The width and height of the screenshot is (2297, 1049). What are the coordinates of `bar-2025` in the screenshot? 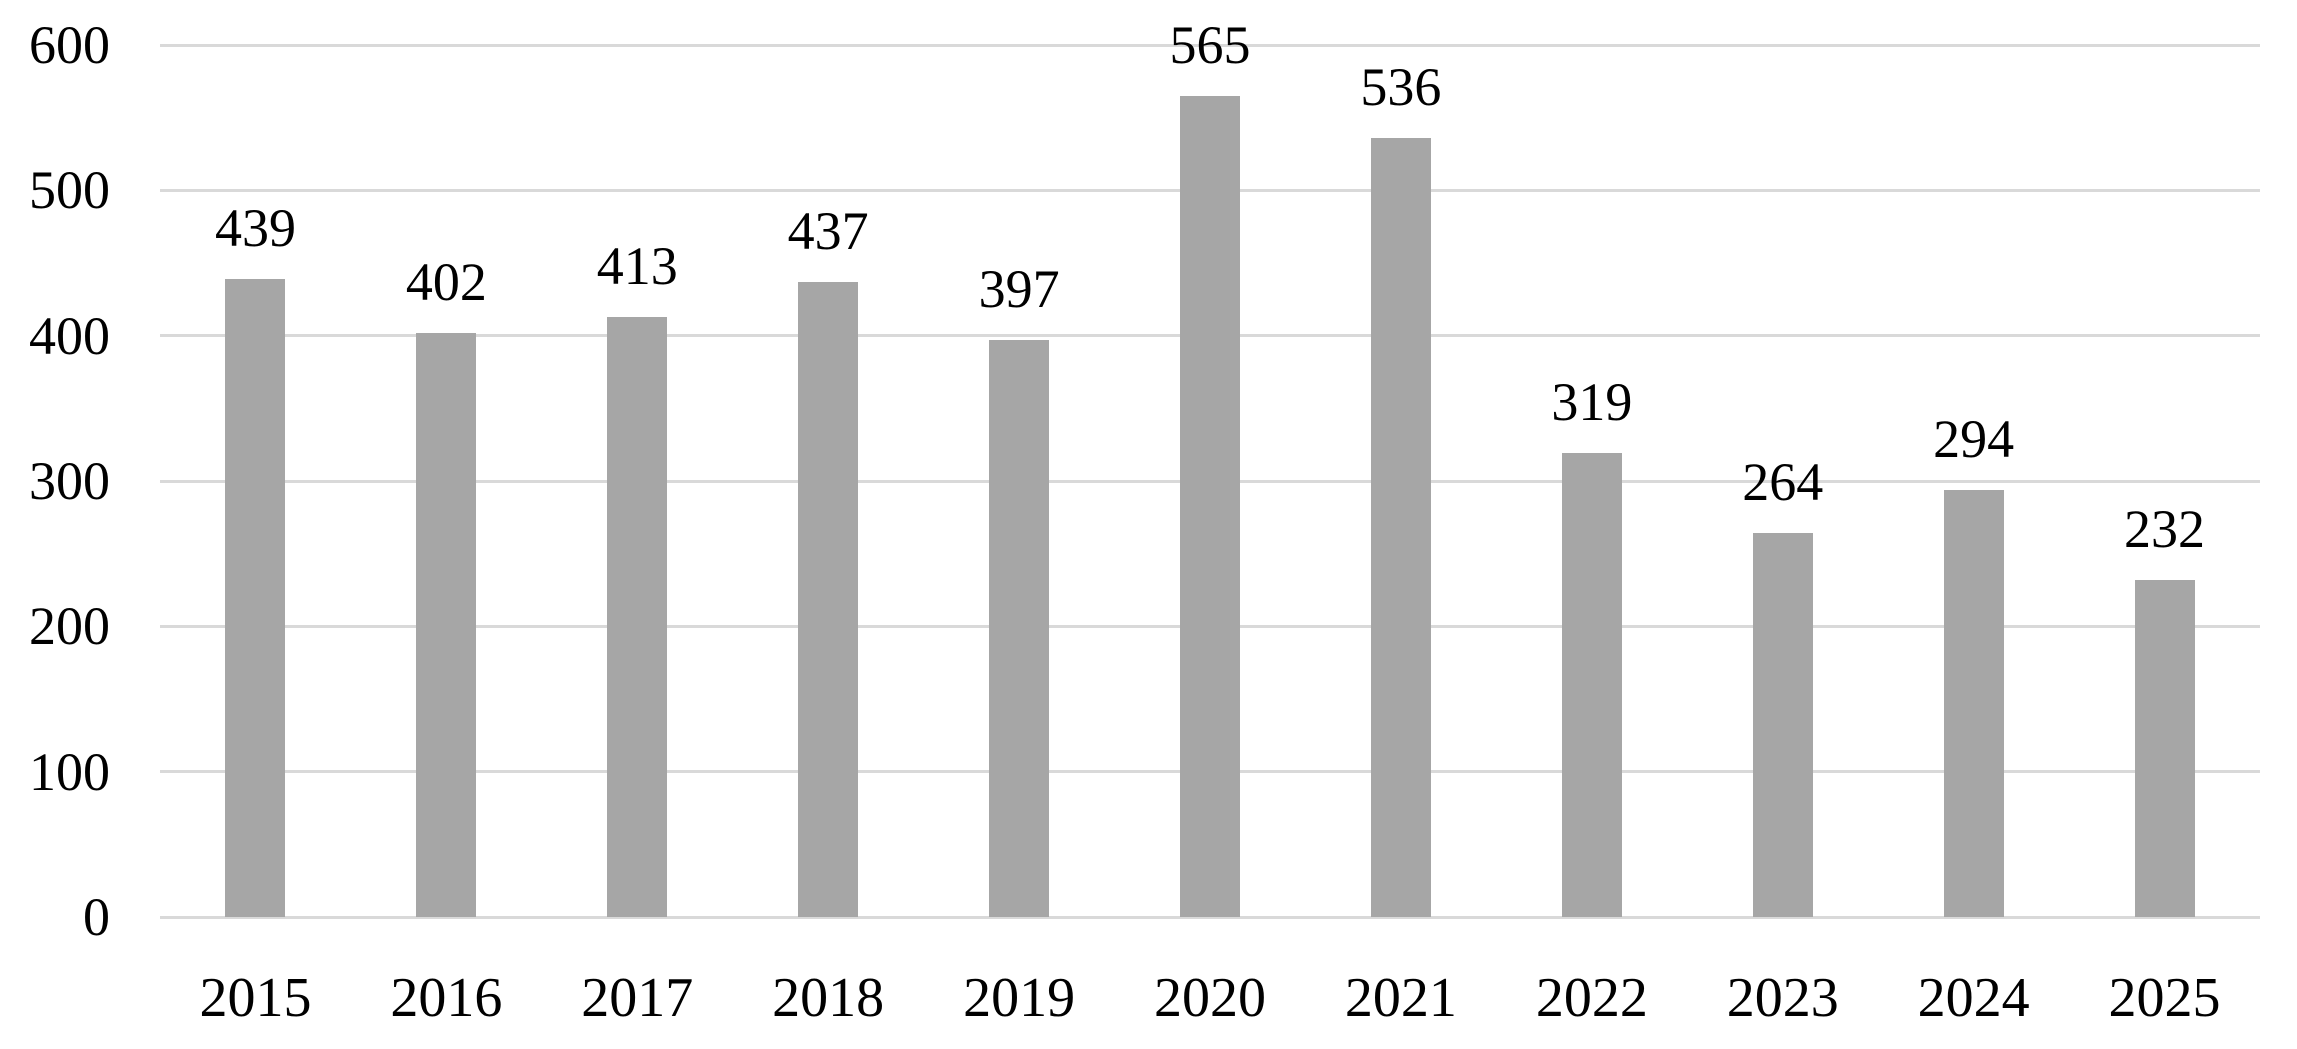 It's located at (2164, 748).